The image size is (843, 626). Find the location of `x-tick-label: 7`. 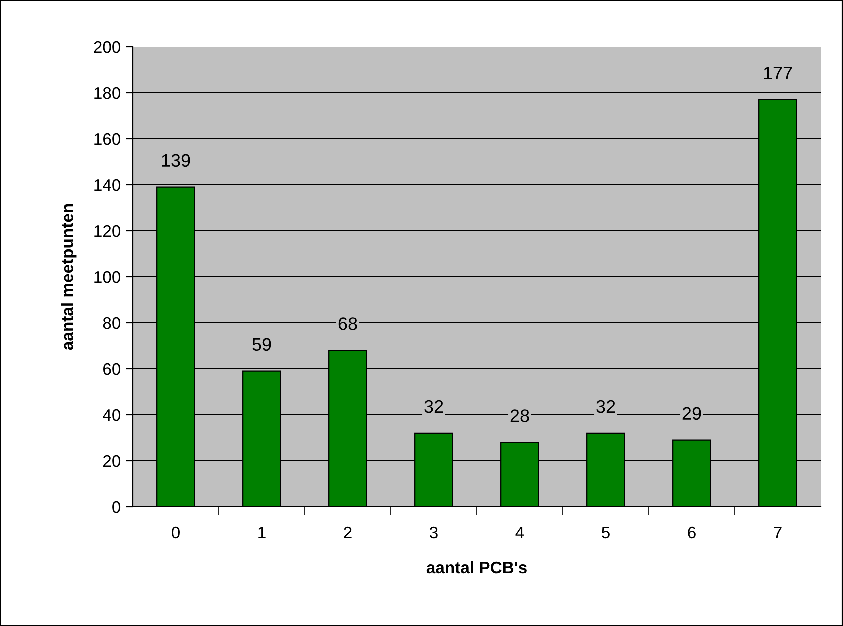

x-tick-label: 7 is located at coordinates (778, 533).